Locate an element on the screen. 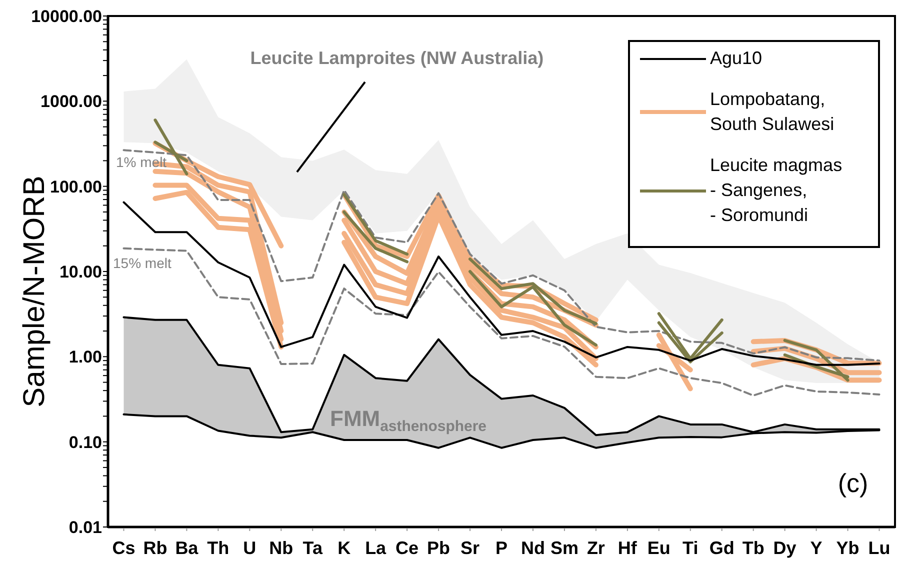 Image resolution: width=901 pixels, height=568 pixels. x-tick-label: Ce is located at coordinates (407, 548).